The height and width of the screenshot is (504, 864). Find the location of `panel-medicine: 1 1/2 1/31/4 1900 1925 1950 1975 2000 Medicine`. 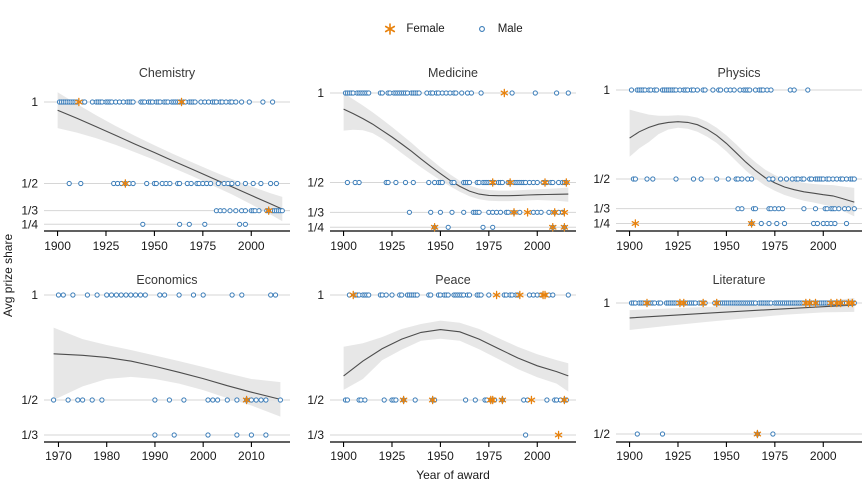

panel-medicine: 1 1/2 1/31/4 1900 1925 1950 1975 2000 Medicine is located at coordinates (441, 159).